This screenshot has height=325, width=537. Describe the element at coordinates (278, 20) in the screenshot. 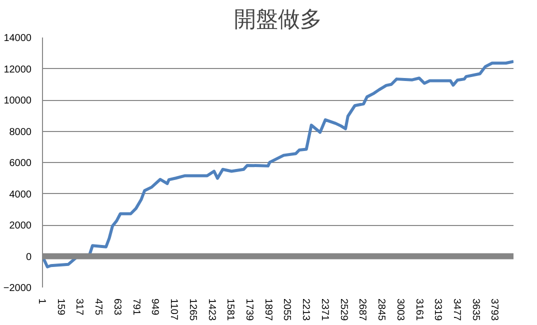

I see `chart-title: 開盤做多` at that location.